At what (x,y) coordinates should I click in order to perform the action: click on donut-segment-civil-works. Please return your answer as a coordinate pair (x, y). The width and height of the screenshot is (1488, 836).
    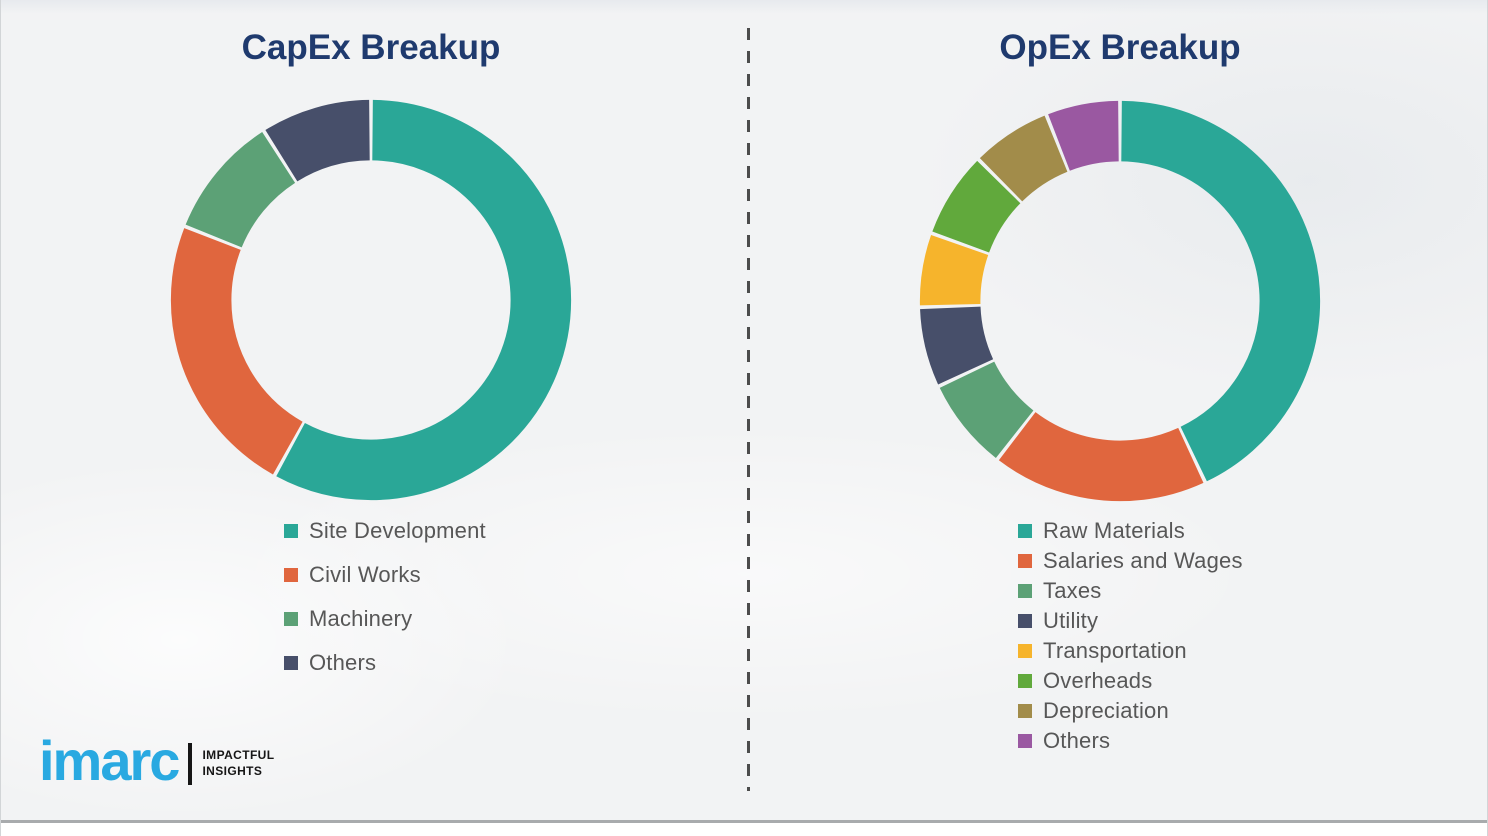
    Looking at the image, I should click on (371, 300).